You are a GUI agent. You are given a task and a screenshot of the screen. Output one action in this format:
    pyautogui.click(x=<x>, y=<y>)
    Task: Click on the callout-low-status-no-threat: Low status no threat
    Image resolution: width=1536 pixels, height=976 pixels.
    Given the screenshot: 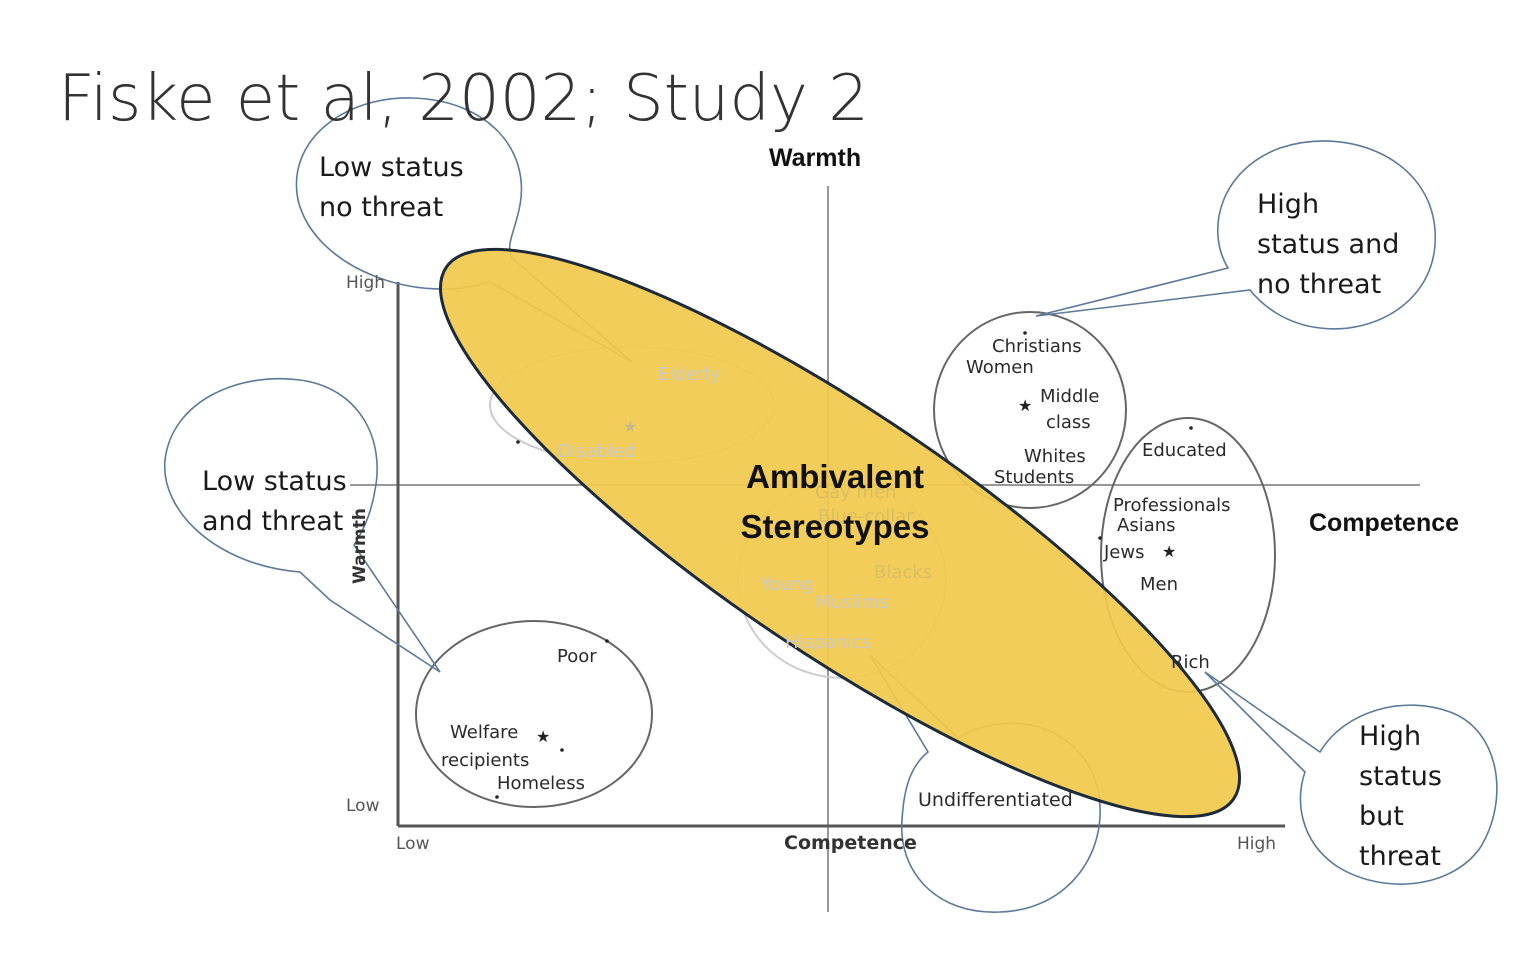 What is the action you would take?
    pyautogui.click(x=391, y=188)
    